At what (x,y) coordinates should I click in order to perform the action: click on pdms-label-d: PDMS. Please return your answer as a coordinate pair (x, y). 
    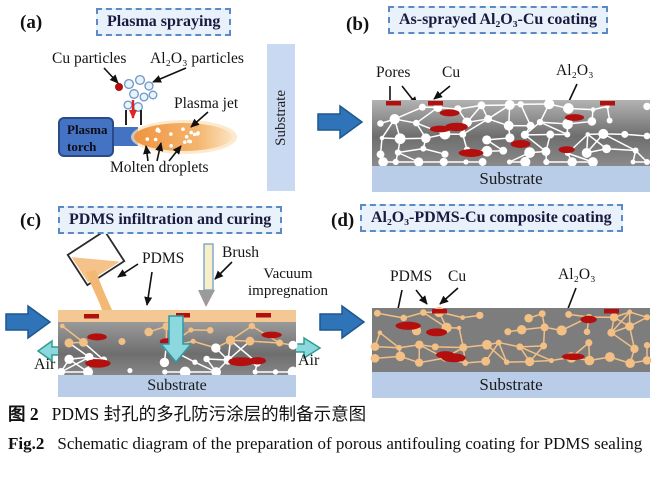
    Looking at the image, I should click on (411, 276).